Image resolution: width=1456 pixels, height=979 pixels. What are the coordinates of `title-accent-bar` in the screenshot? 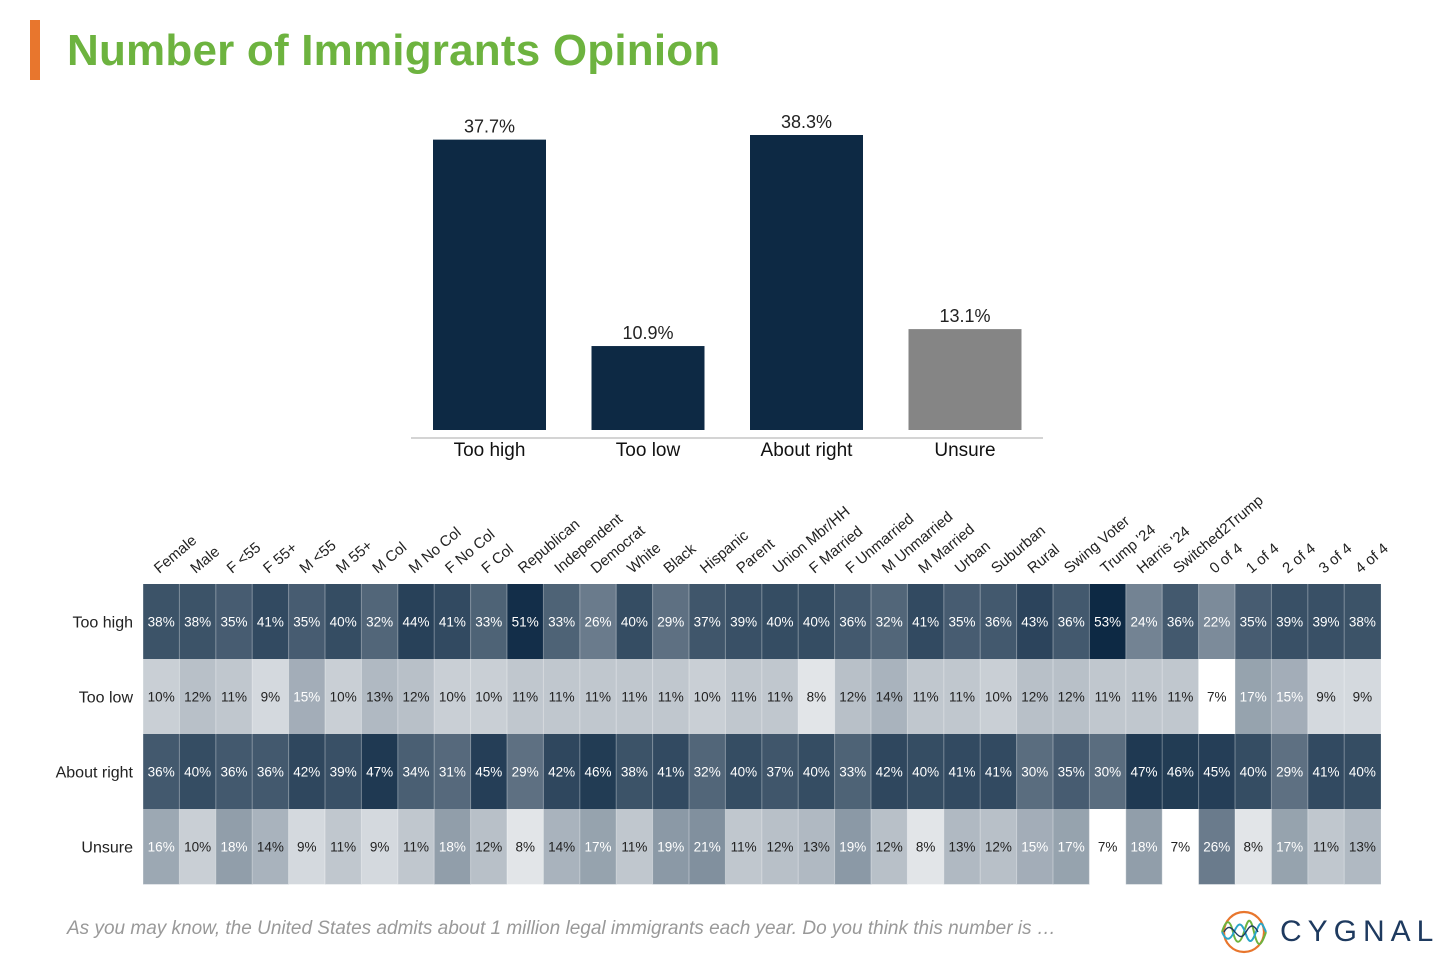 It's located at (35, 50).